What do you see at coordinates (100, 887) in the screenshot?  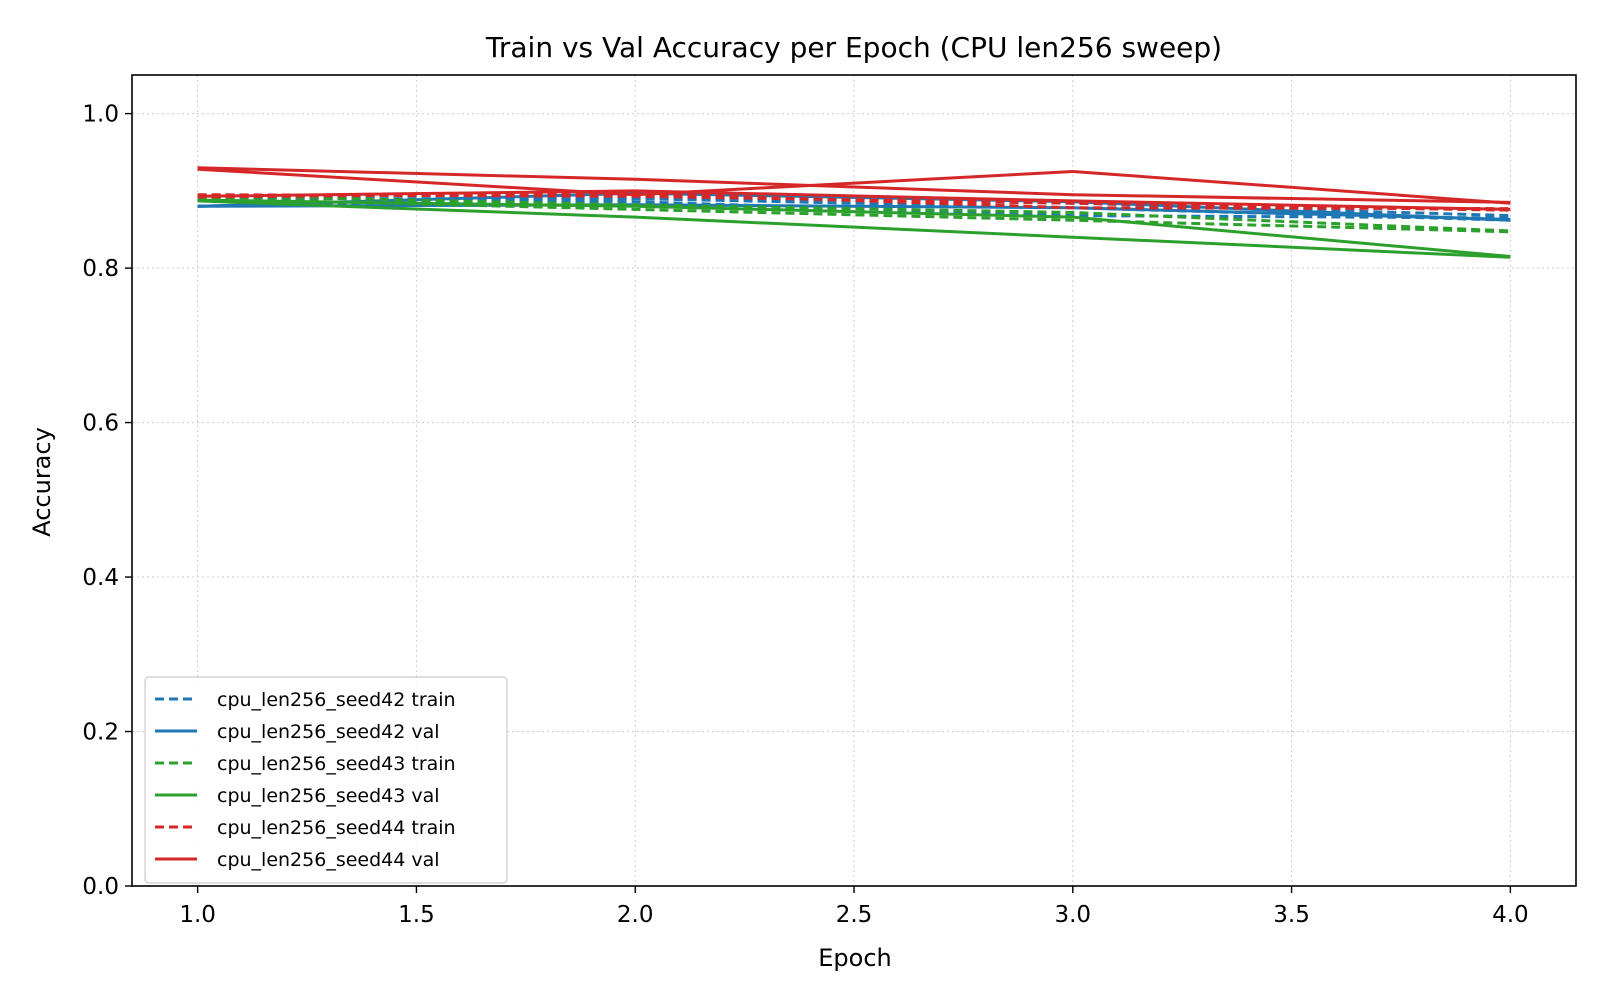 I see `y-tick-label: 0.0` at bounding box center [100, 887].